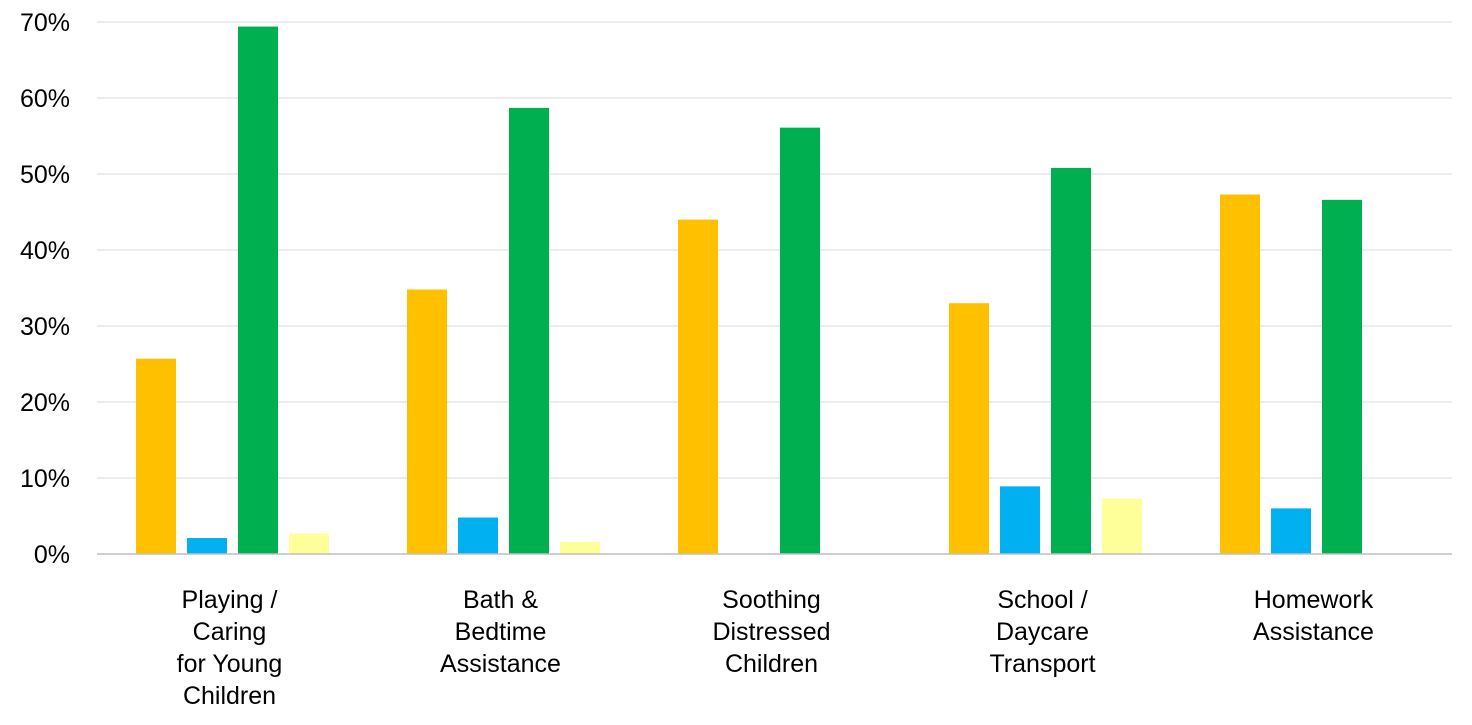 The width and height of the screenshot is (1472, 725). What do you see at coordinates (45, 99) in the screenshot?
I see `y-tick-label: 60%` at bounding box center [45, 99].